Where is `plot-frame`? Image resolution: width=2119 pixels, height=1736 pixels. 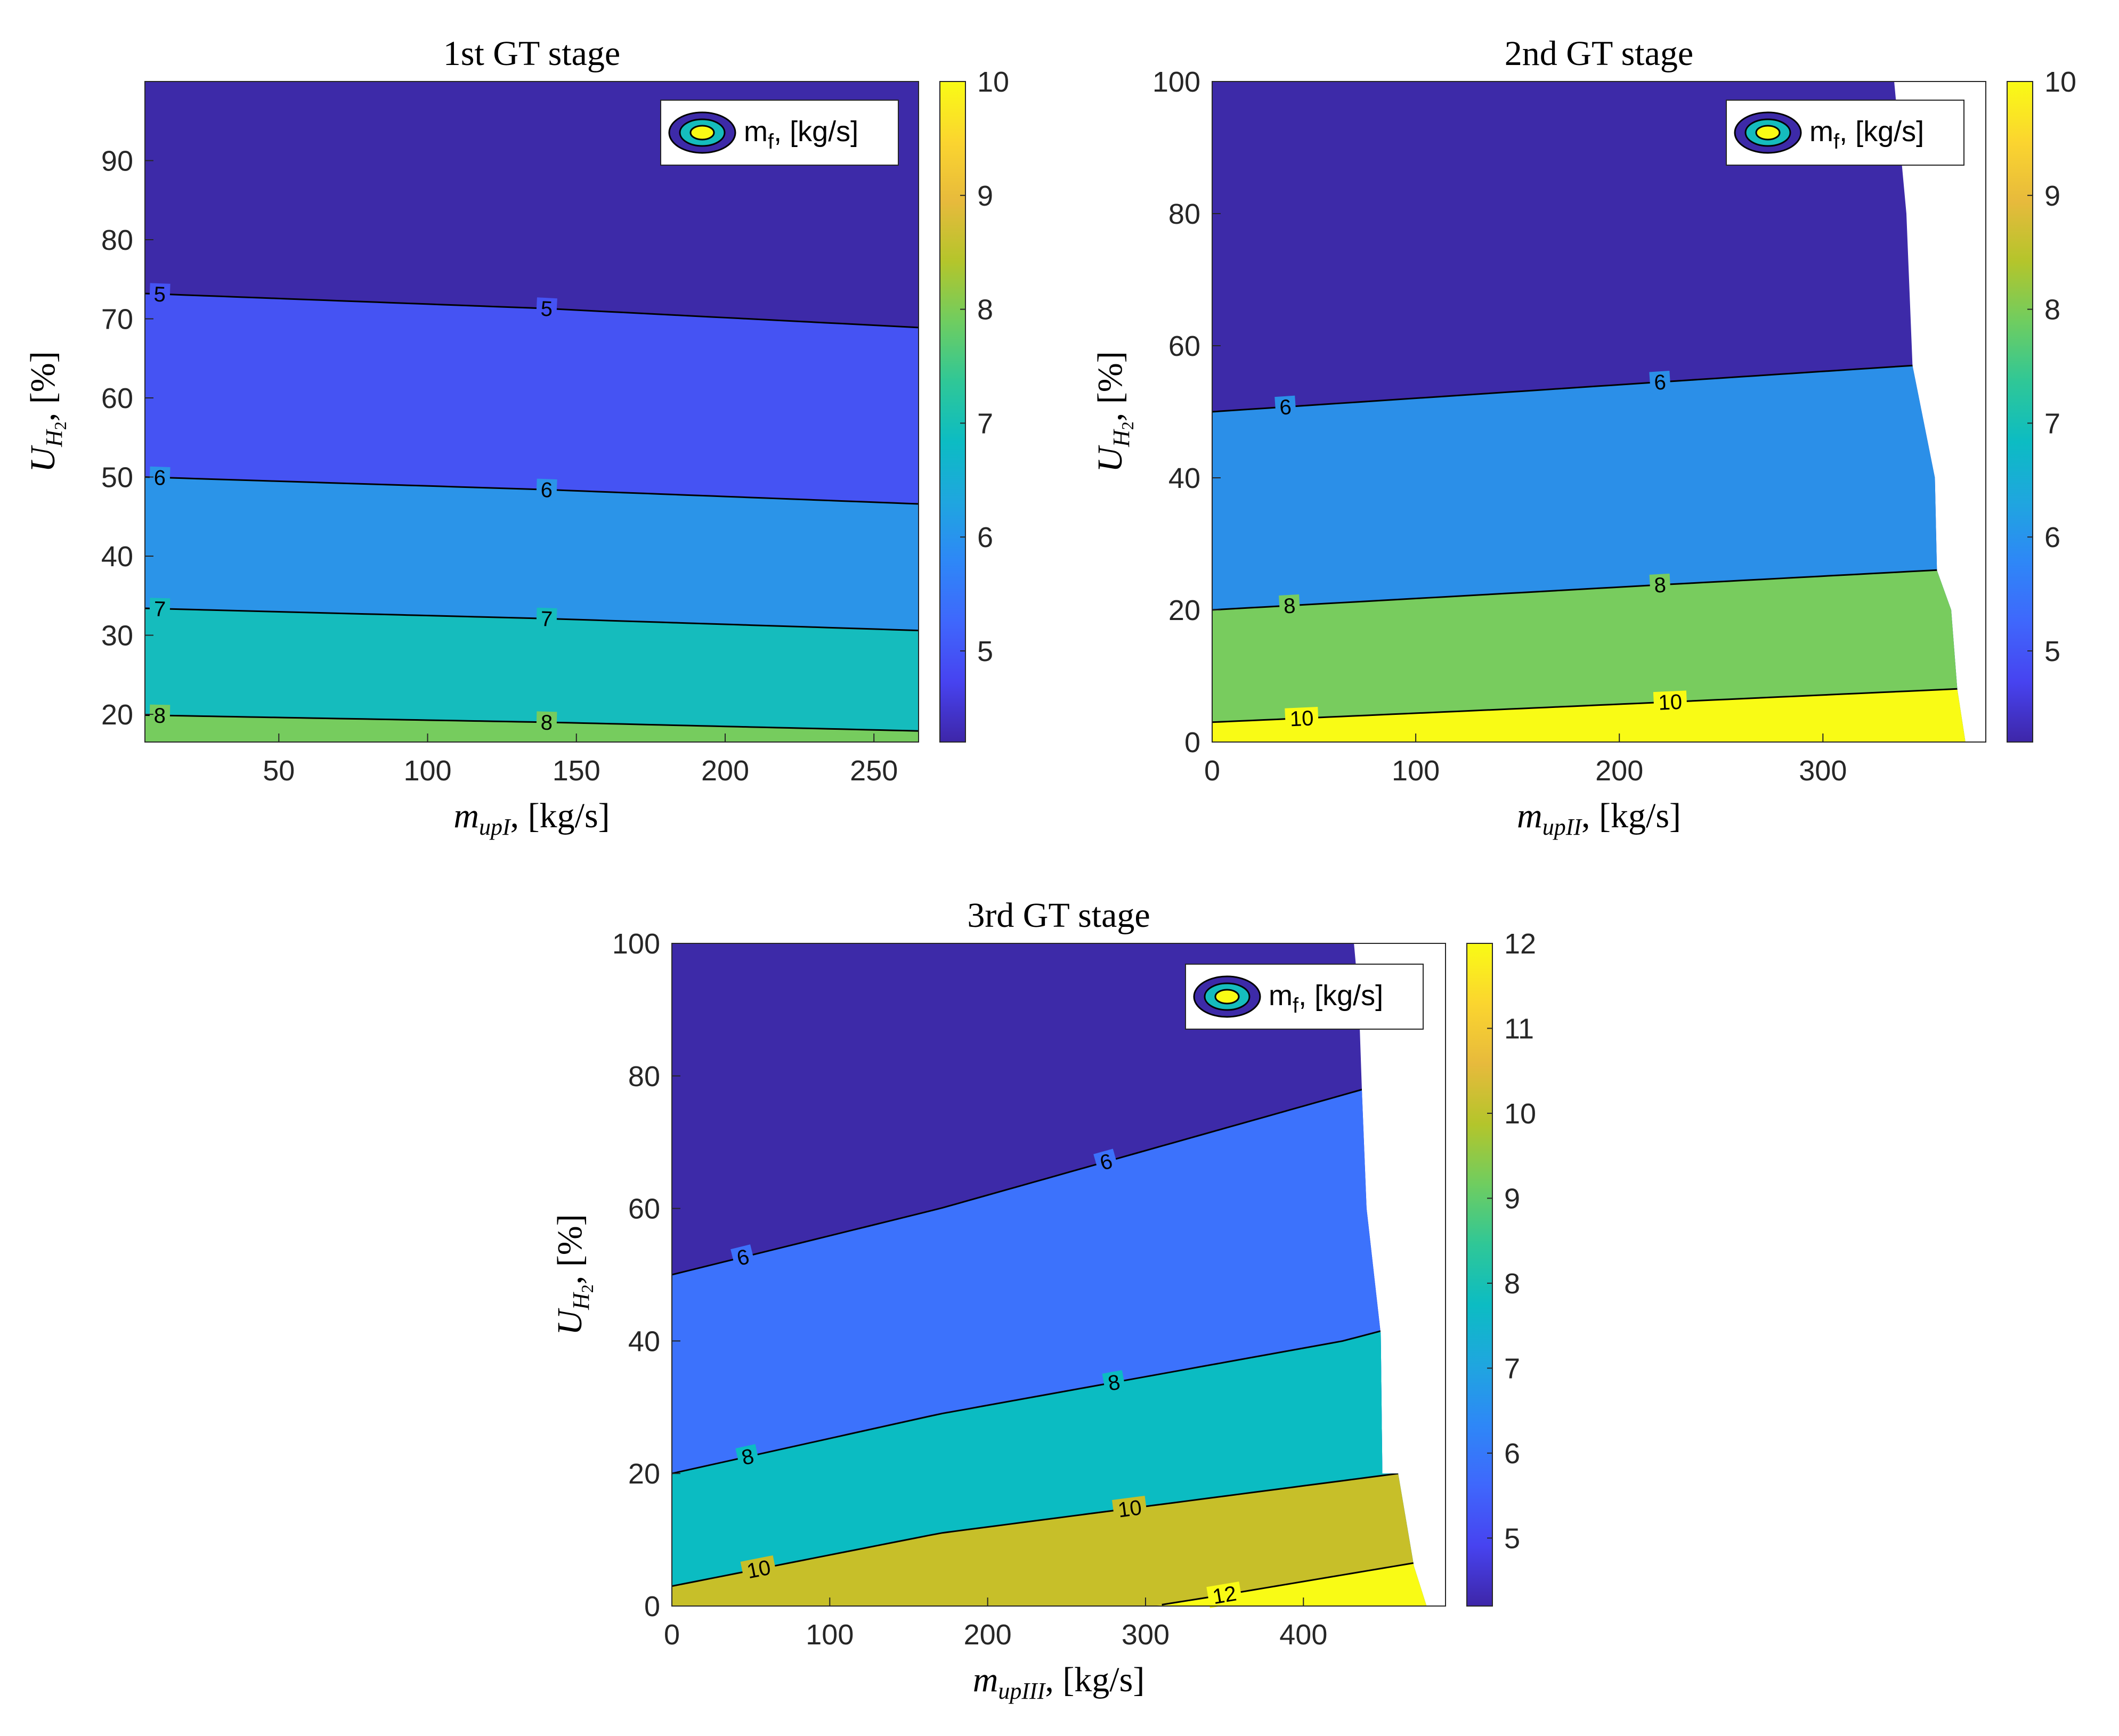
plot-frame is located at coordinates (1599, 412).